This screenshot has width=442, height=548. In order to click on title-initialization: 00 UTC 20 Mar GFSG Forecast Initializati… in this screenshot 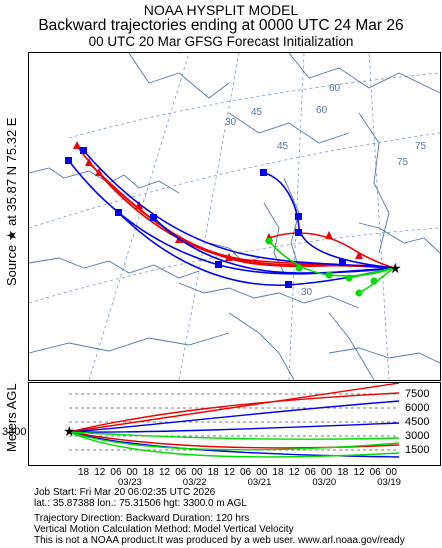, I will do `click(221, 41)`.